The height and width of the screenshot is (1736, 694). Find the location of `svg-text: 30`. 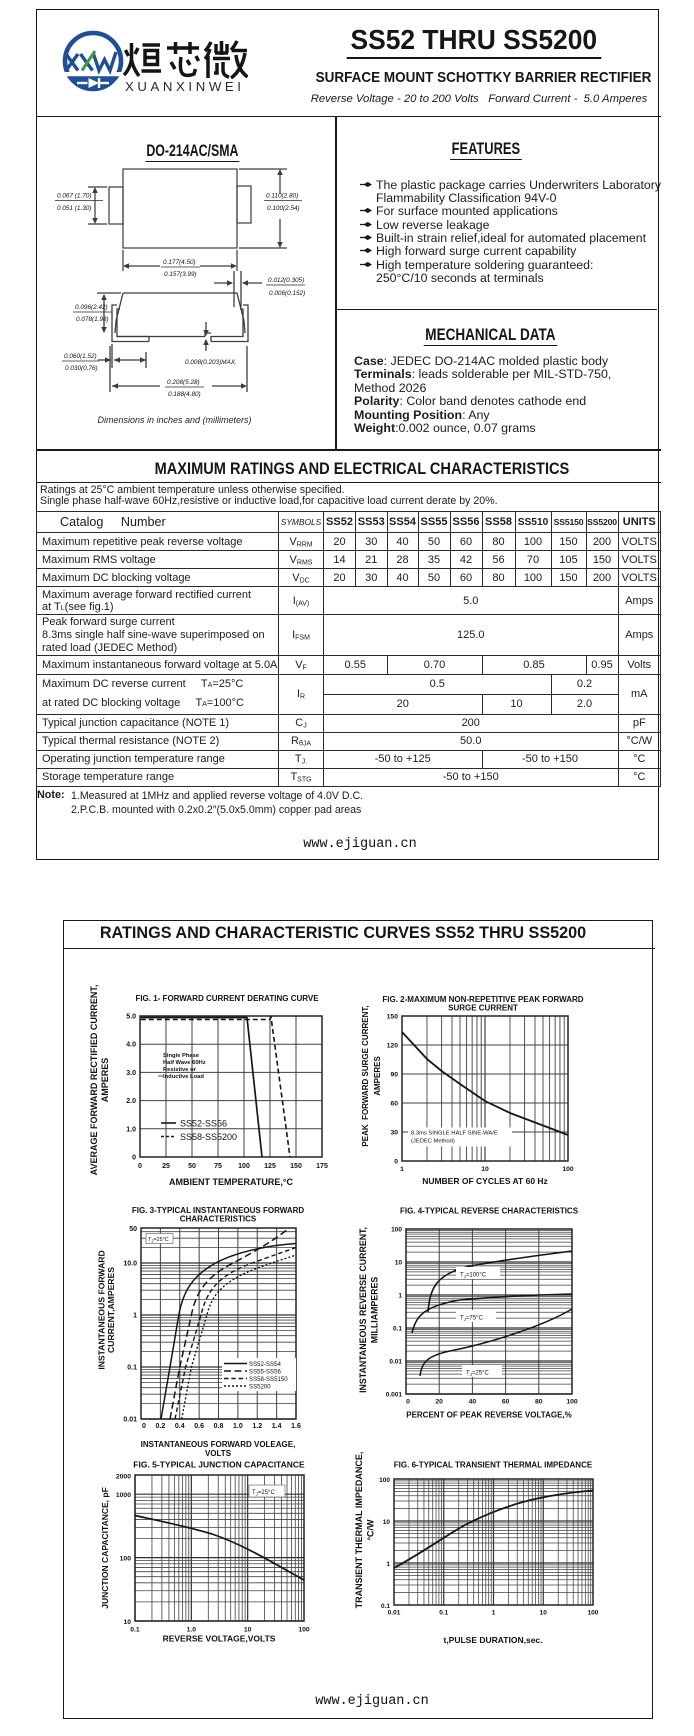

svg-text: 30 is located at coordinates (394, 1133).